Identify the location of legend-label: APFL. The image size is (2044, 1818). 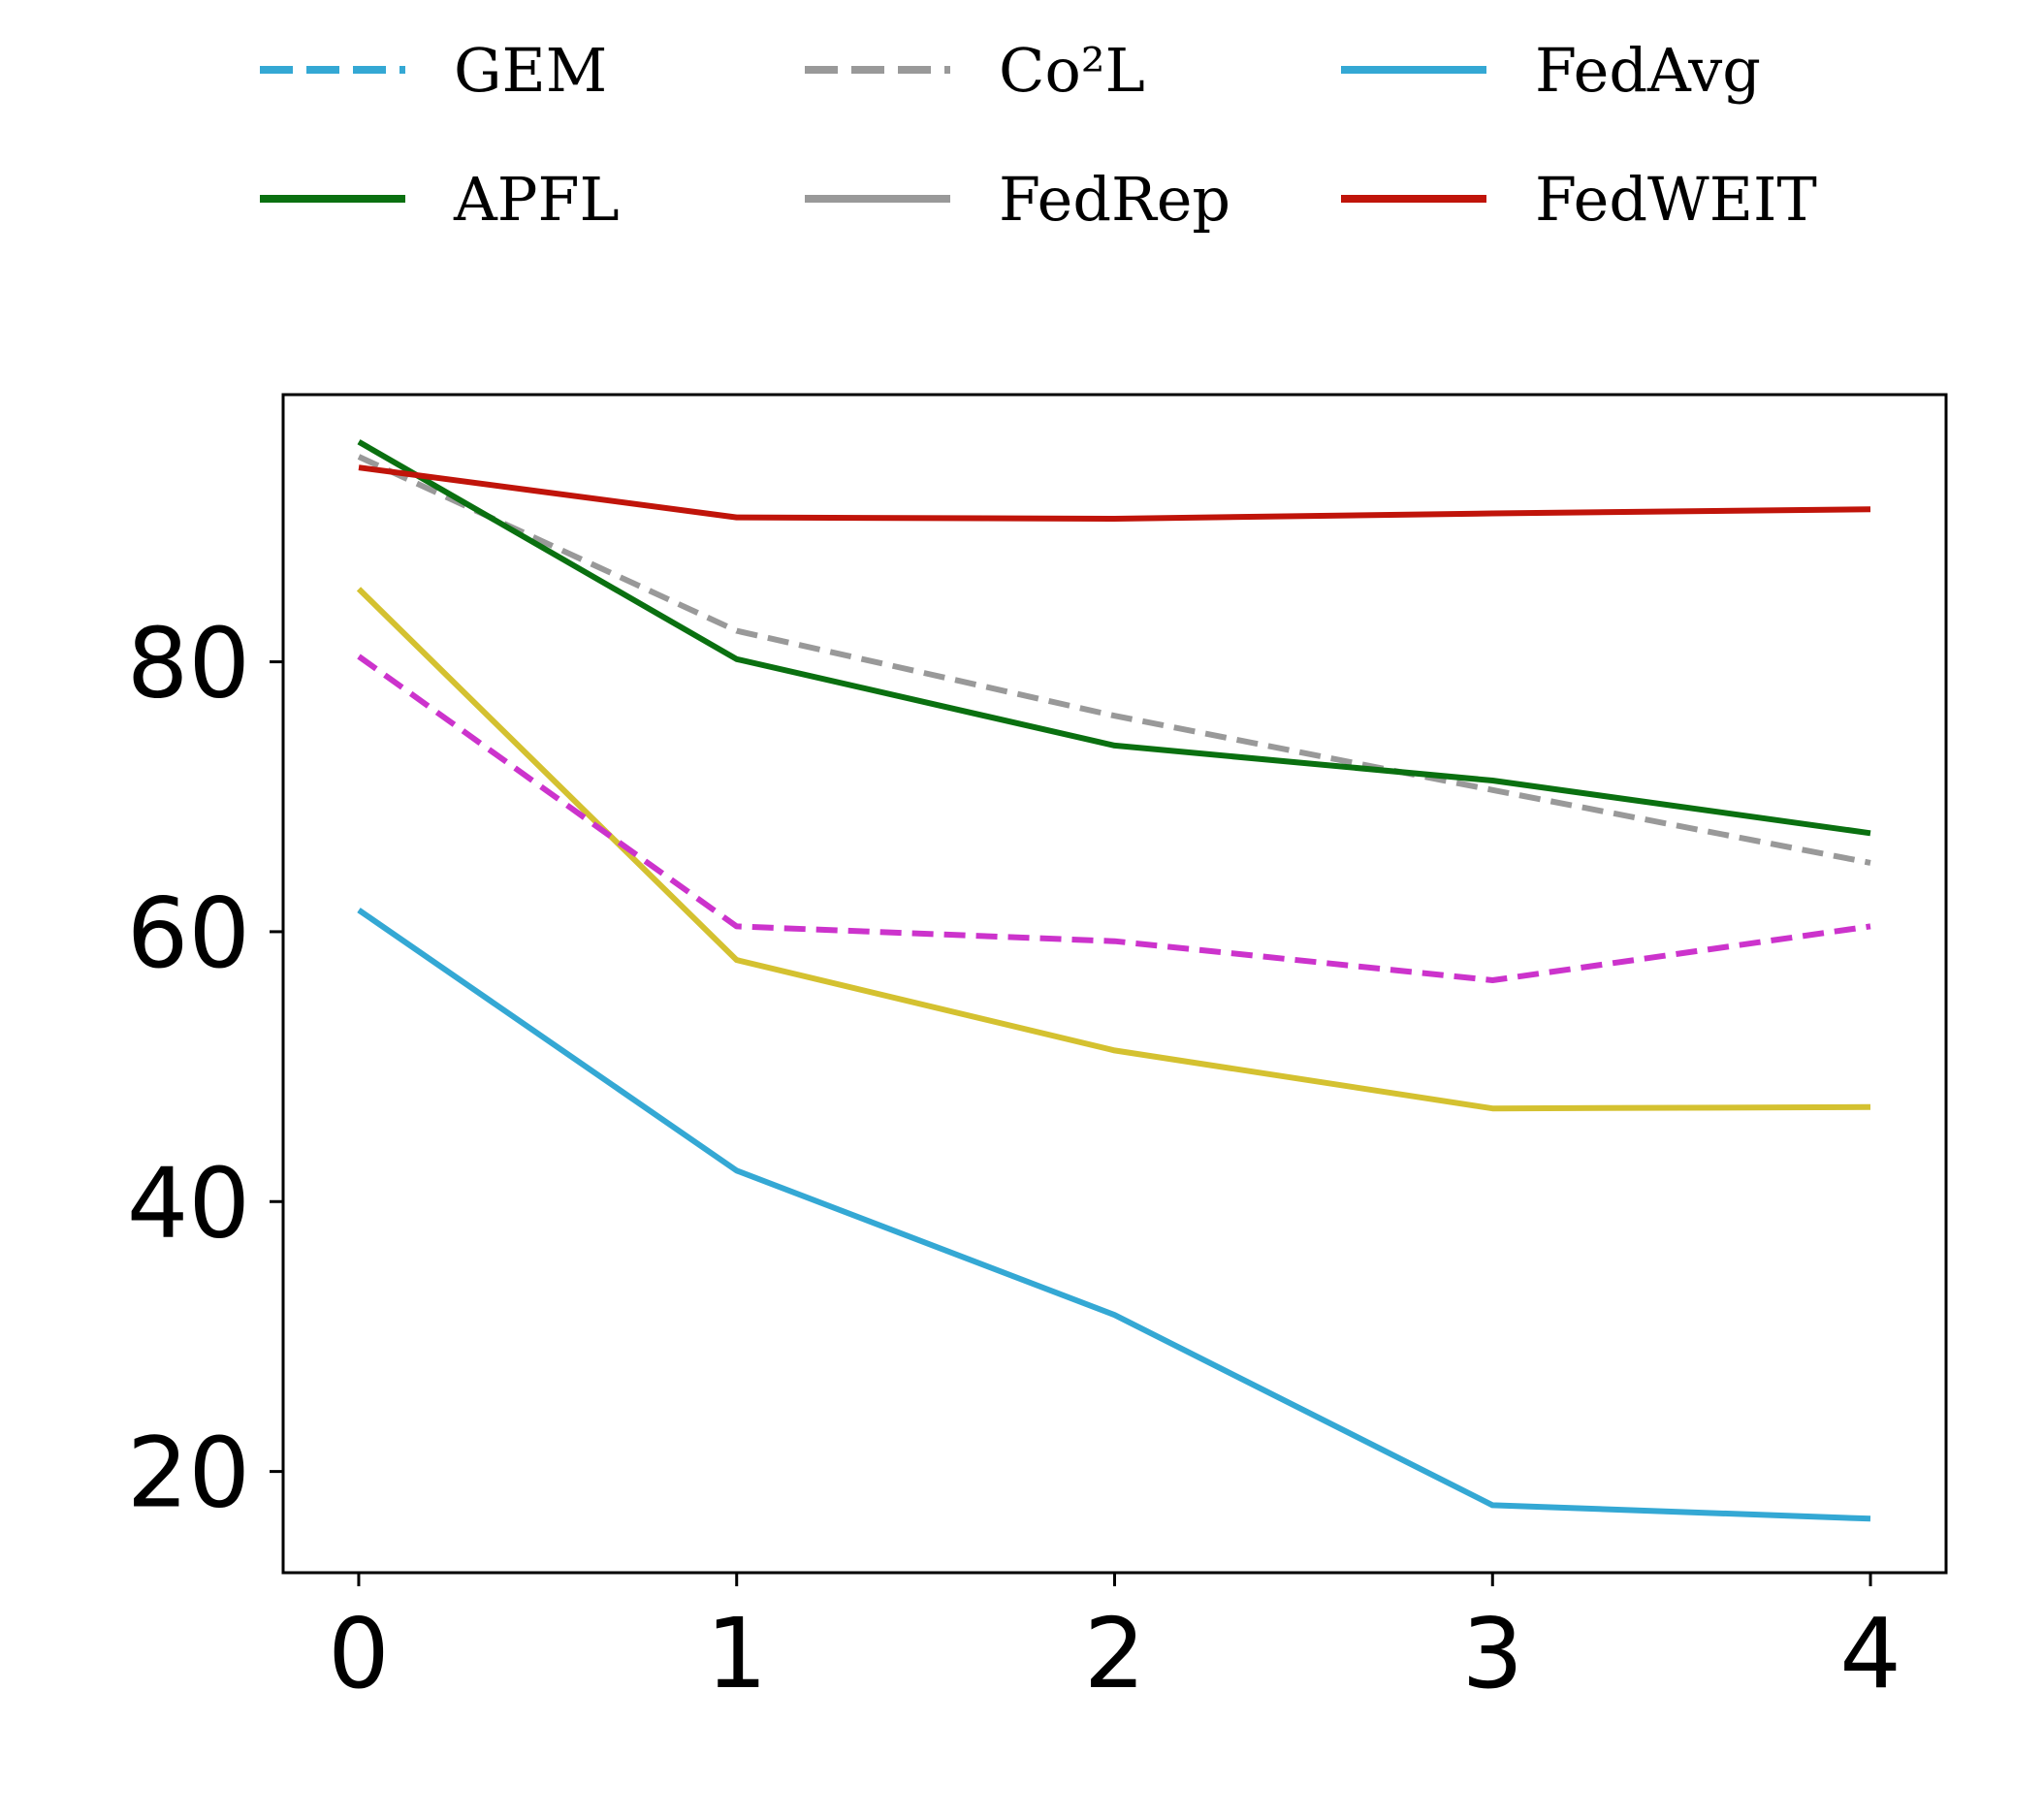
(536, 199).